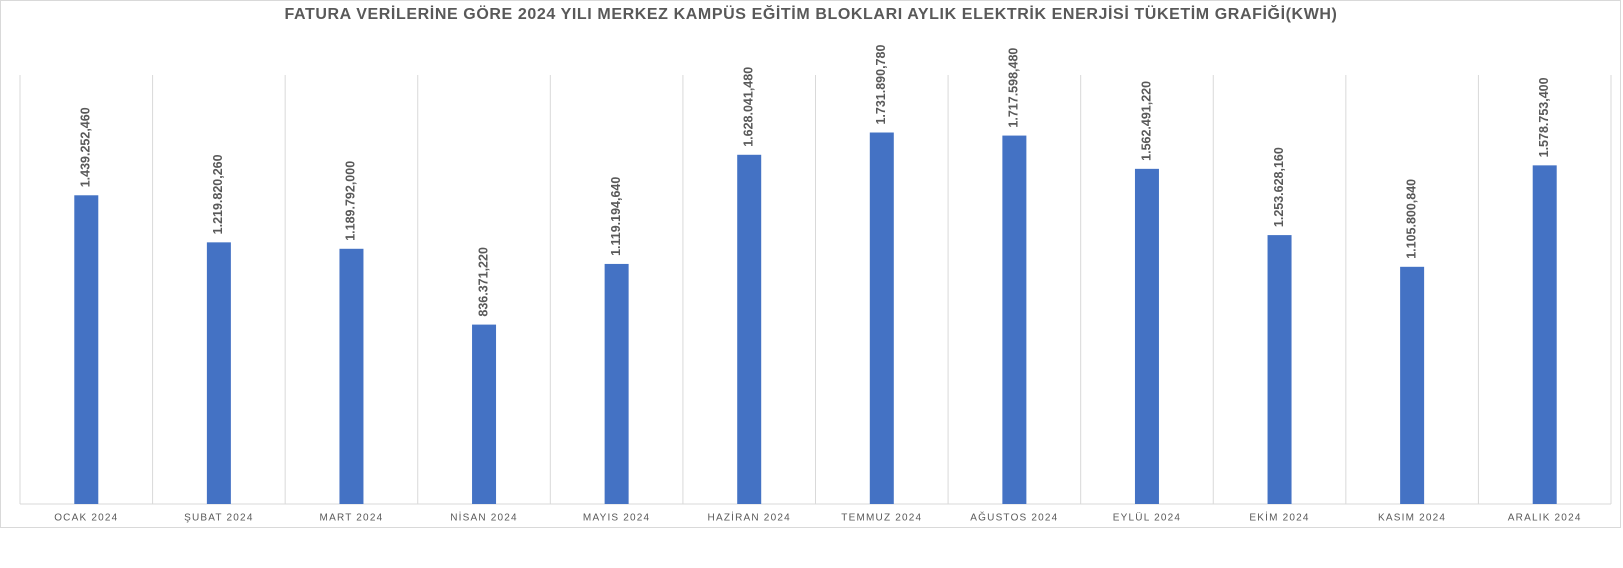  I want to click on data-label: 1.731.890,780, so click(881, 85).